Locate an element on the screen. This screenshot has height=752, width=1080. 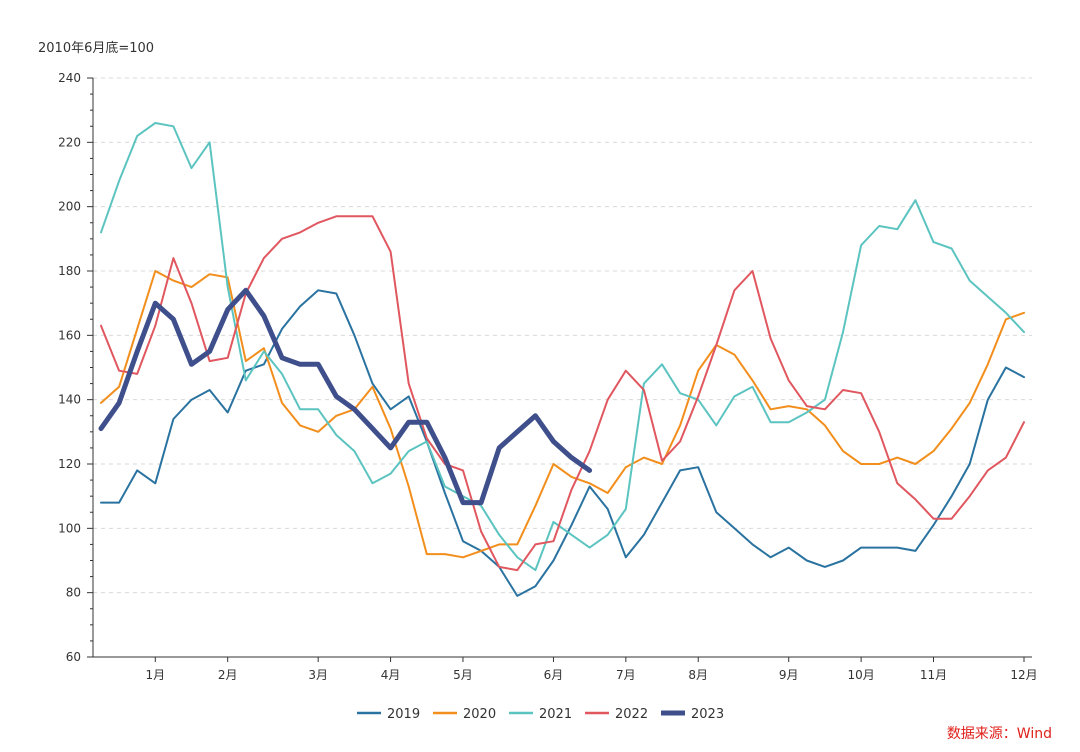
x-tick-label-5: 5月 is located at coordinates (463, 675).